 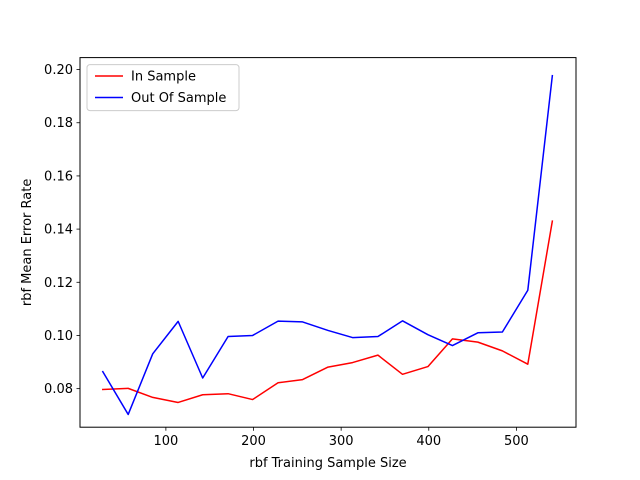 What do you see at coordinates (253, 441) in the screenshot?
I see `x-tick-label: 200` at bounding box center [253, 441].